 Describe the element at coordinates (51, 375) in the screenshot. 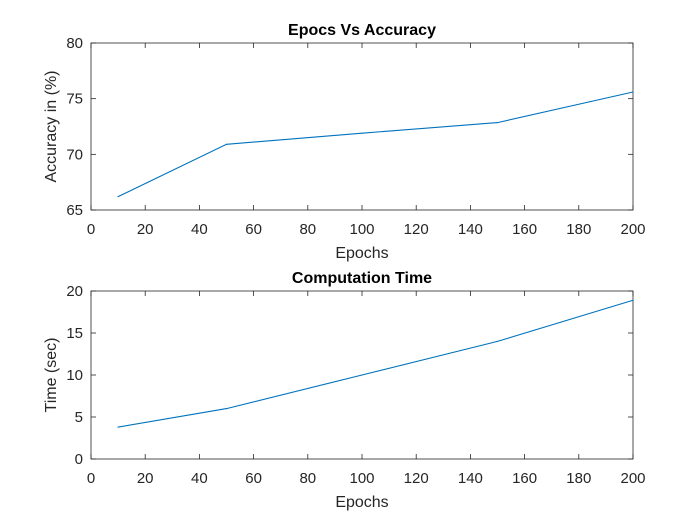

I see `y-axis-label: Time (sec)` at that location.